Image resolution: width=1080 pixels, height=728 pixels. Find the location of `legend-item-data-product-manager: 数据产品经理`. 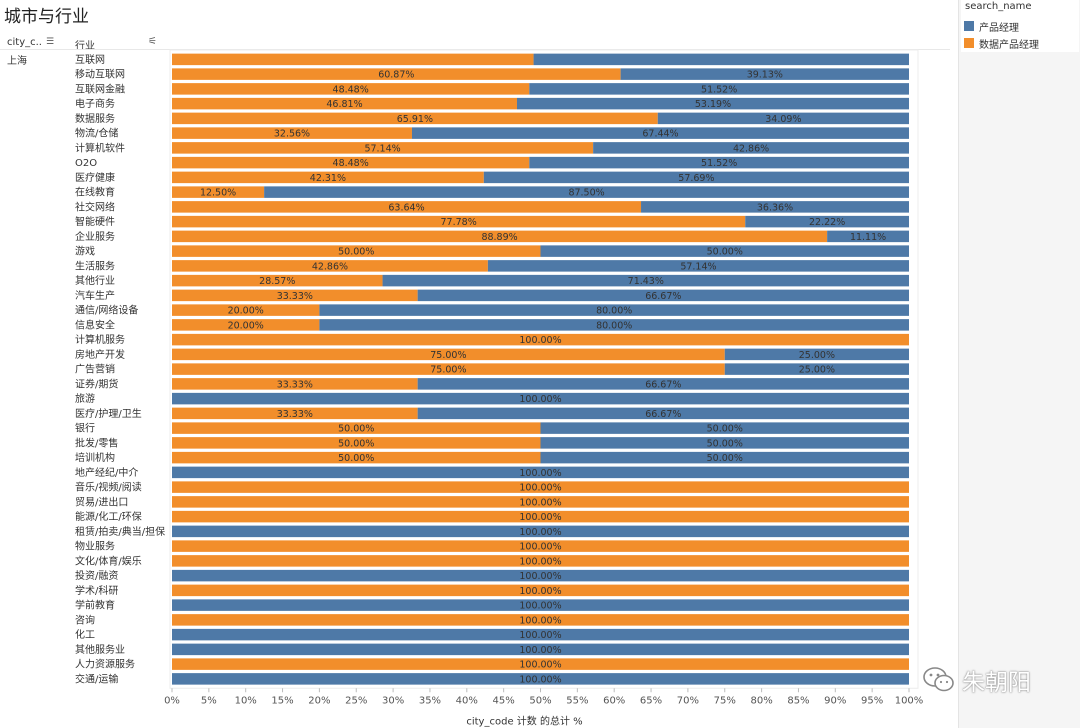

legend-item-data-product-manager: 数据产品经理 is located at coordinates (1001, 44).